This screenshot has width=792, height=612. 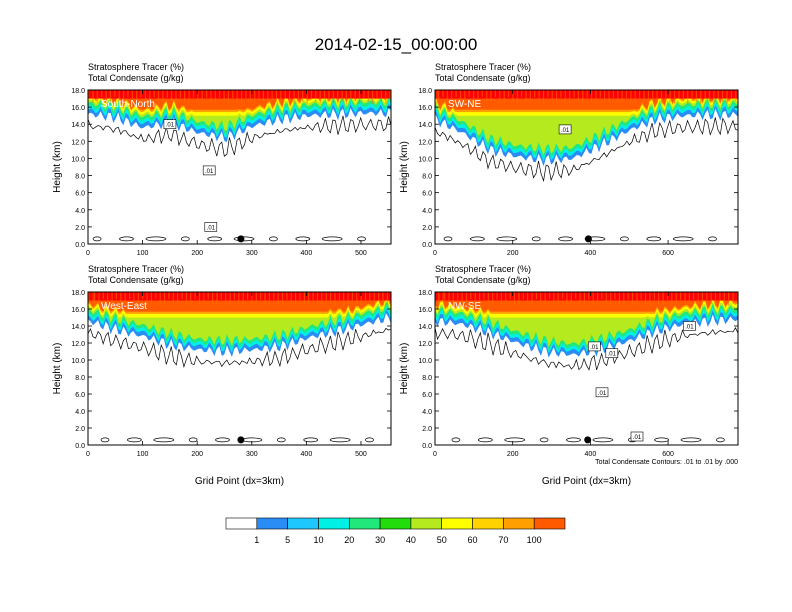 What do you see at coordinates (442, 540) in the screenshot?
I see `colorbar-label: 50` at bounding box center [442, 540].